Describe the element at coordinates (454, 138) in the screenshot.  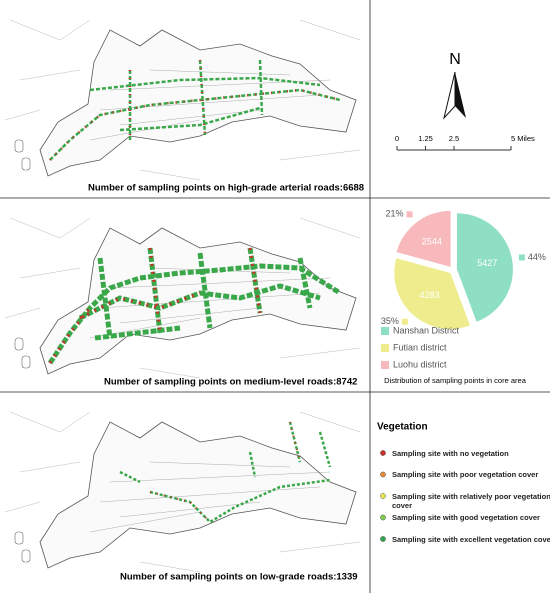
I see `scale-label: 2.5` at that location.